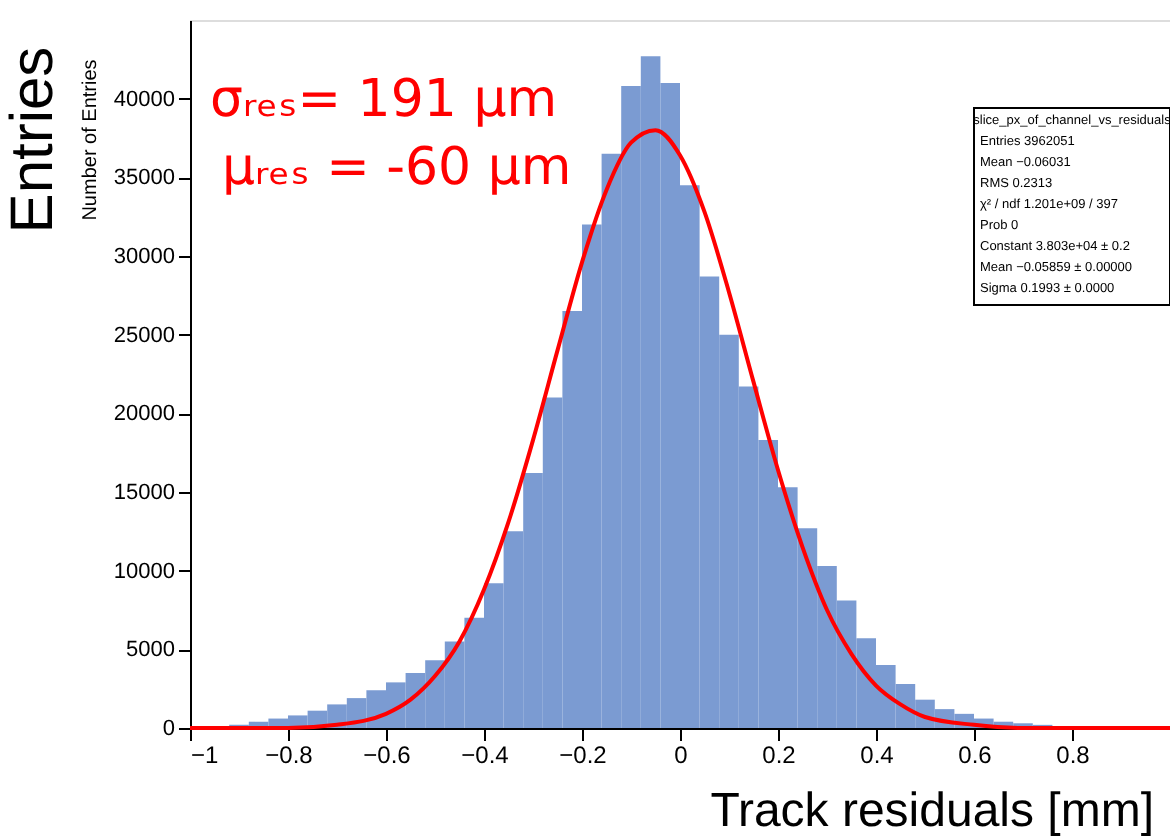 Image resolution: width=1170 pixels, height=836 pixels. What do you see at coordinates (975, 755) in the screenshot?
I see `x-tick-label: 0.6` at bounding box center [975, 755].